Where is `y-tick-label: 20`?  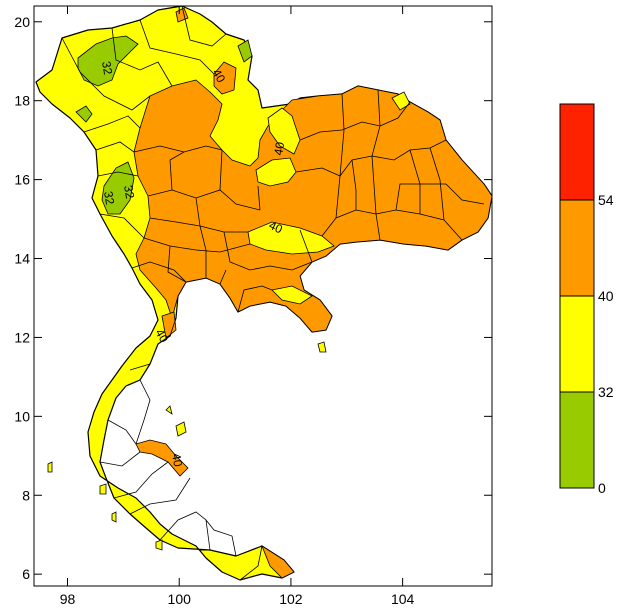 y-tick-label: 20 is located at coordinates (22, 22).